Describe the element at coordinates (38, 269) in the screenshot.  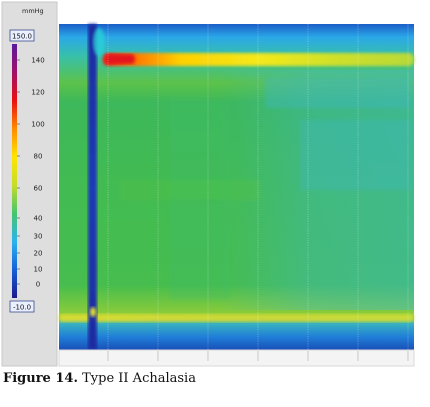
I see `colorbar-tick-label: 10` at that location.